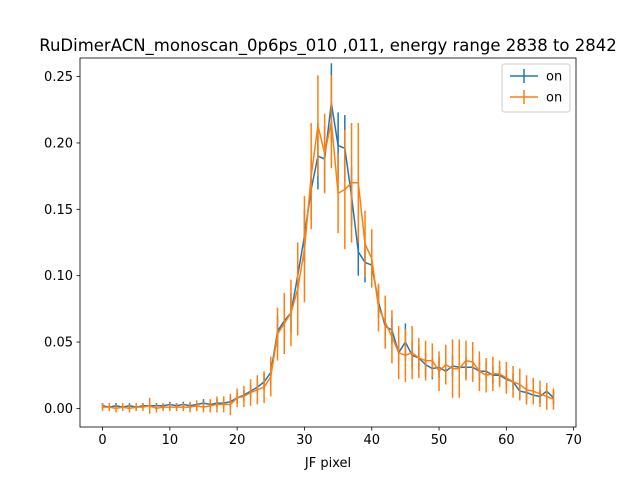 This screenshot has width=640, height=480. Describe the element at coordinates (536, 88) in the screenshot. I see `legend: on on` at that location.